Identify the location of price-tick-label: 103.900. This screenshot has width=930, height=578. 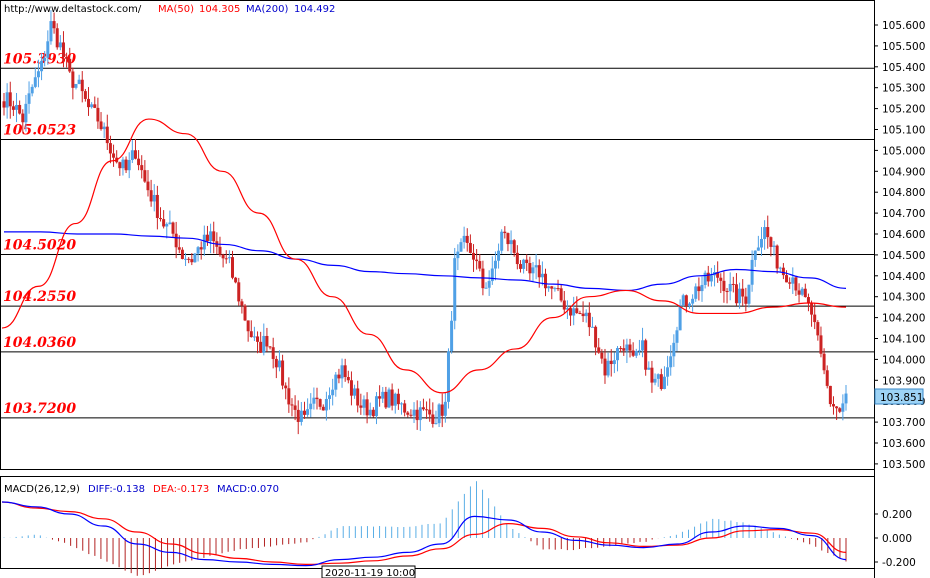
(903, 381).